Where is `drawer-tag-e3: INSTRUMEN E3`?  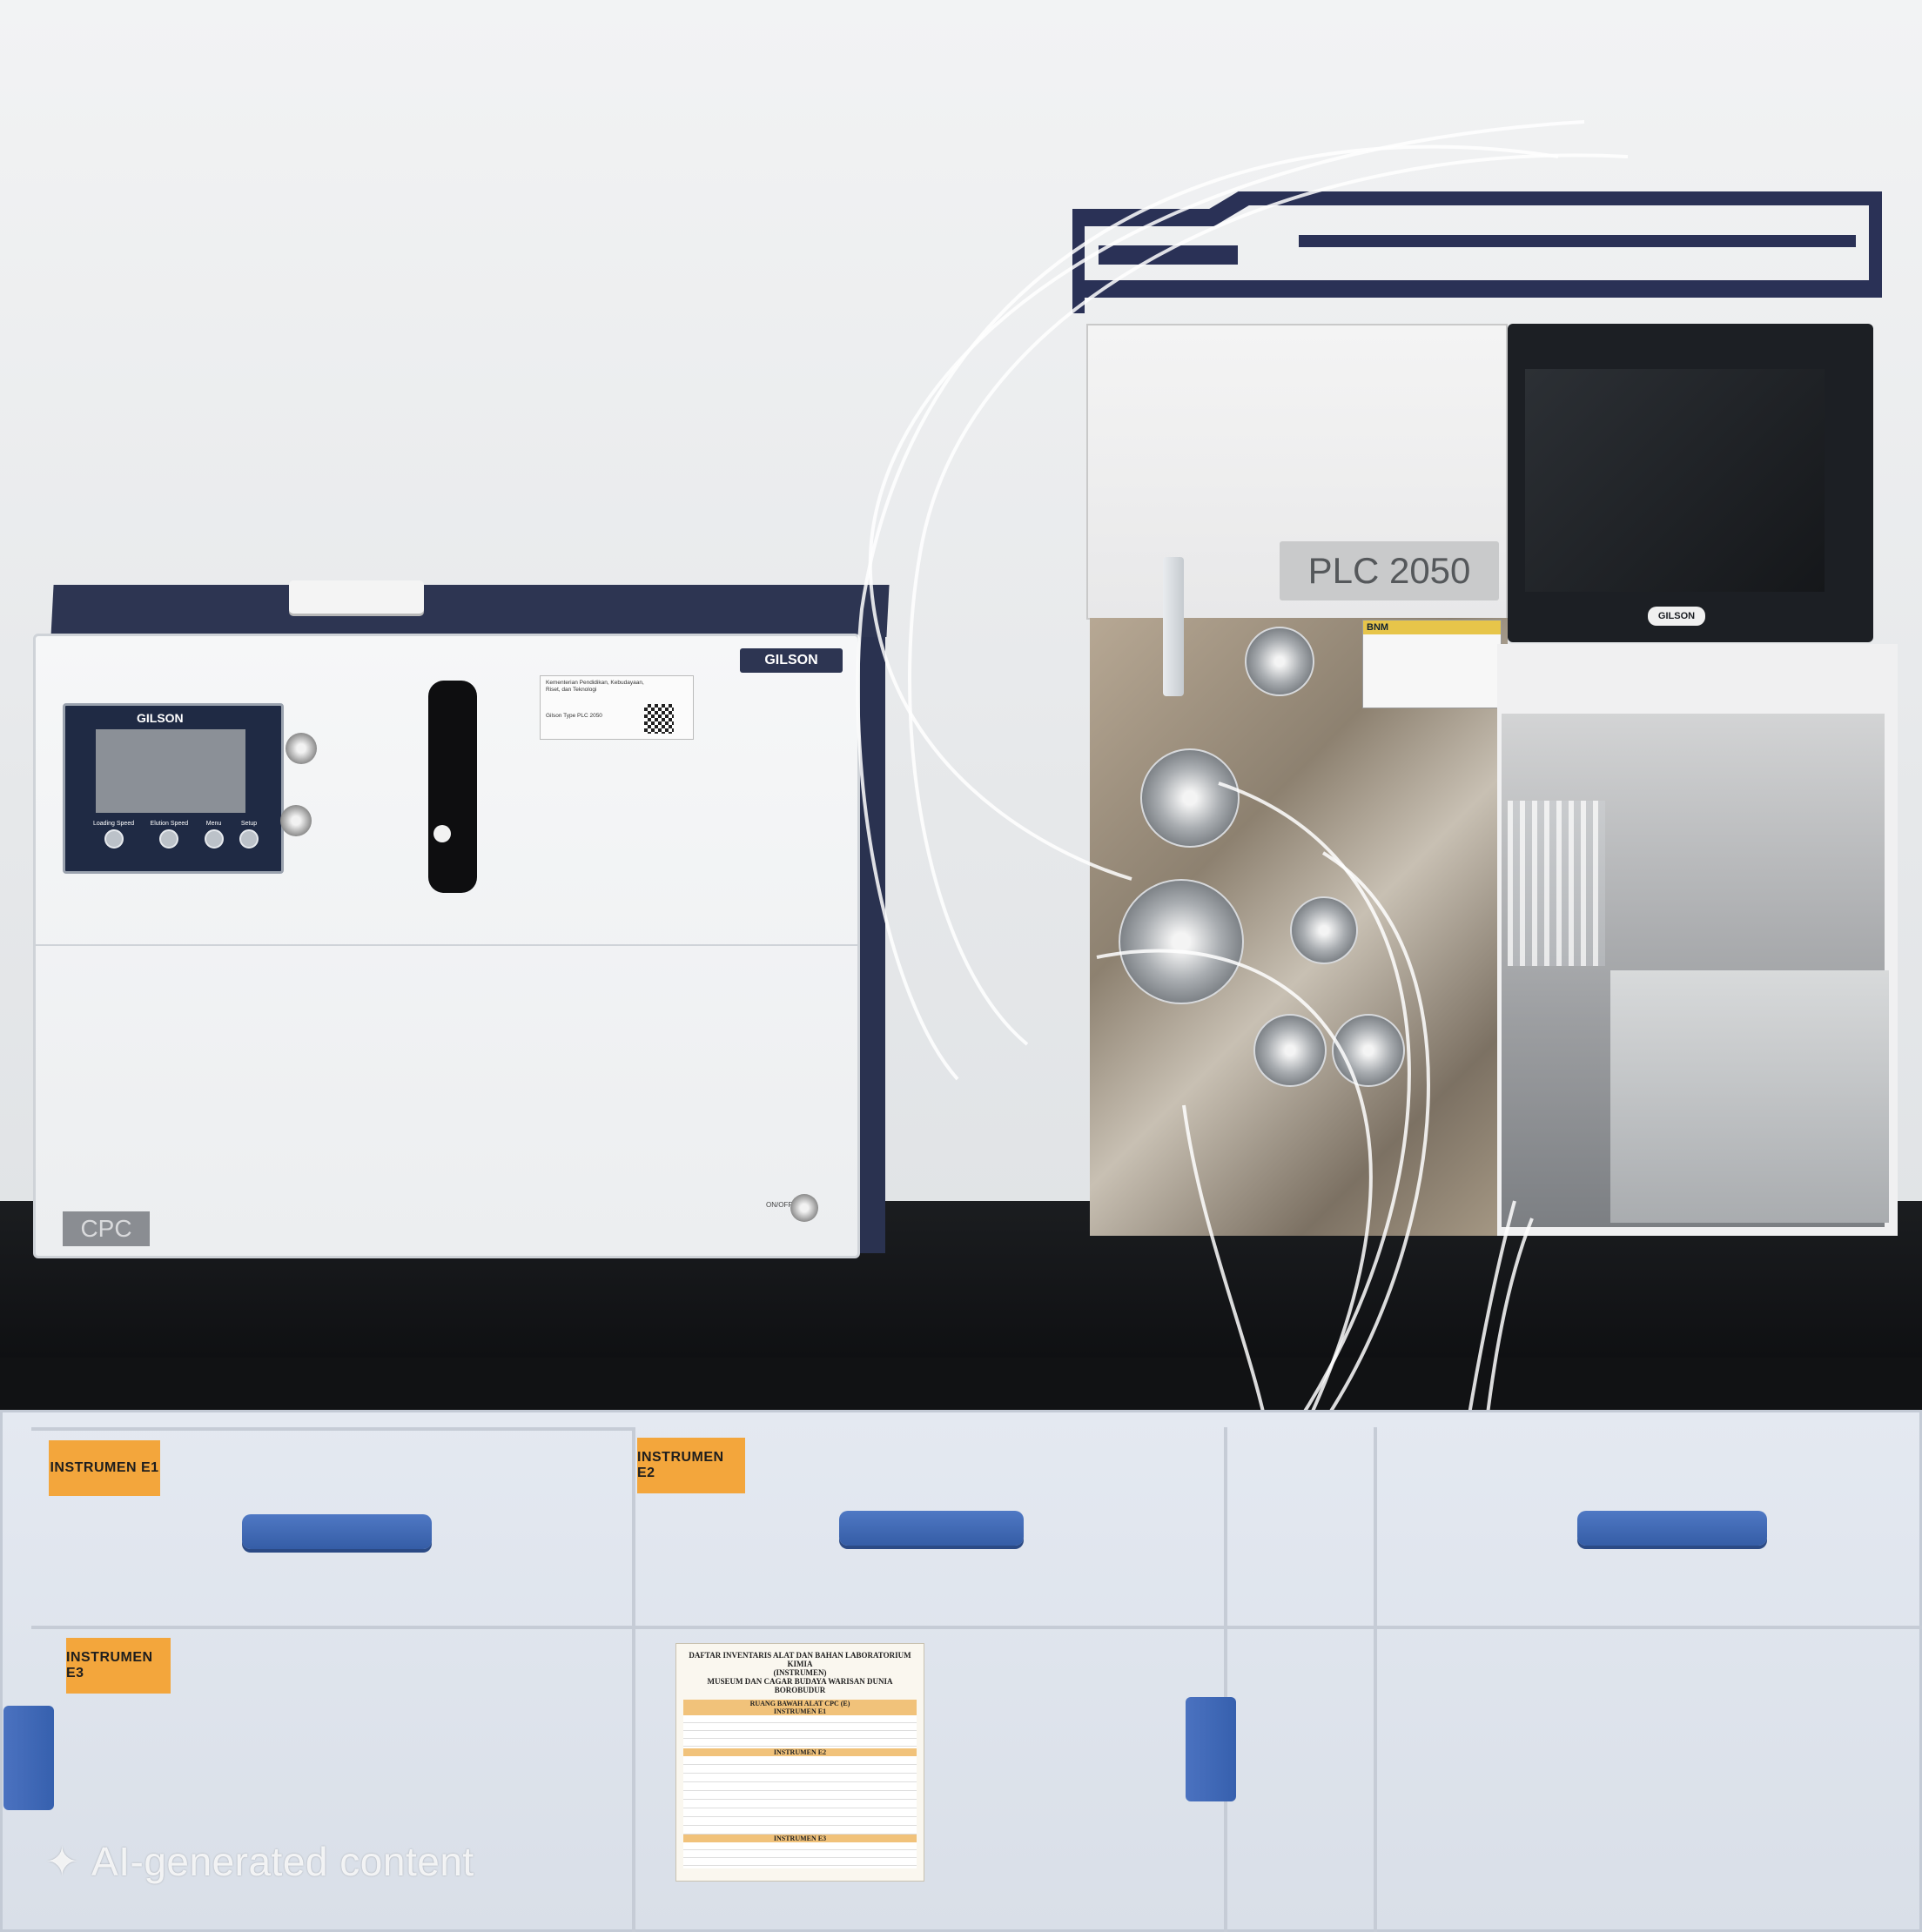
drawer-tag-e3: INSTRUMEN E3 is located at coordinates (118, 1666).